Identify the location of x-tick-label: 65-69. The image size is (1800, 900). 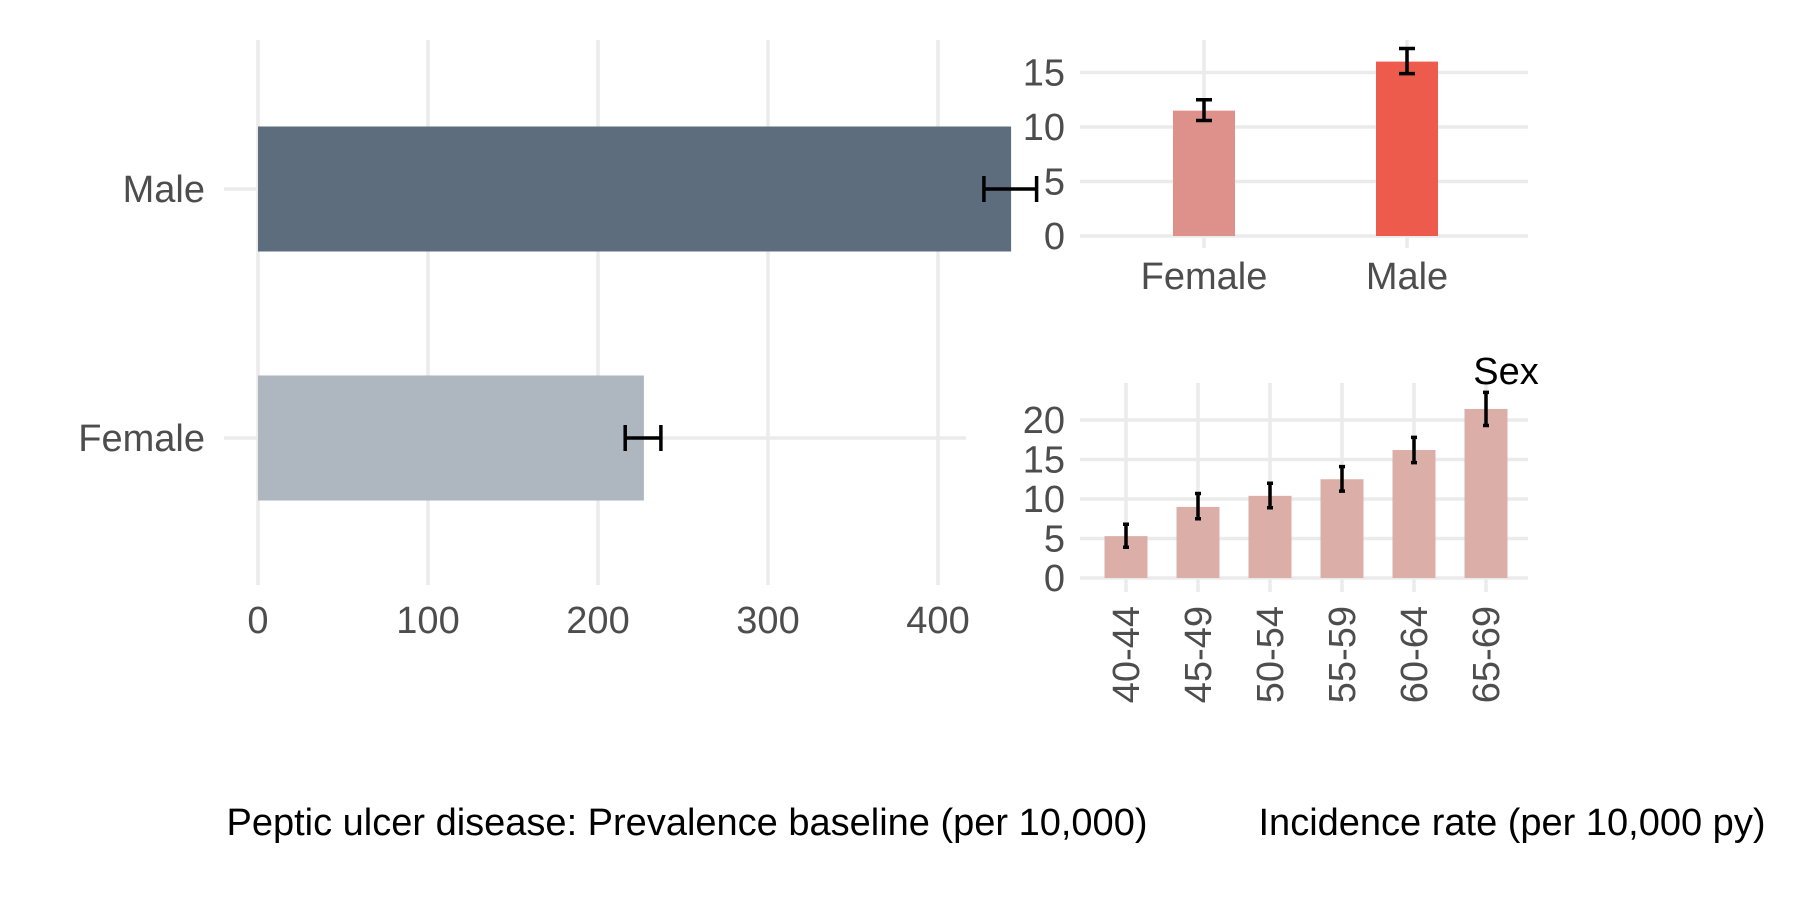
(1487, 654).